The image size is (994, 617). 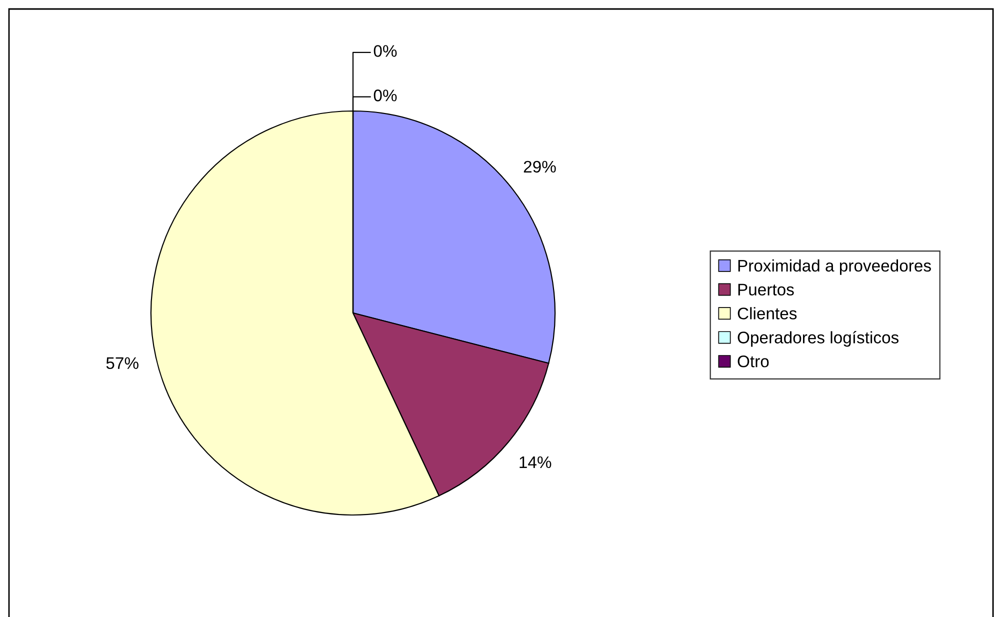 What do you see at coordinates (536, 462) in the screenshot?
I see `data-label: 14%` at bounding box center [536, 462].